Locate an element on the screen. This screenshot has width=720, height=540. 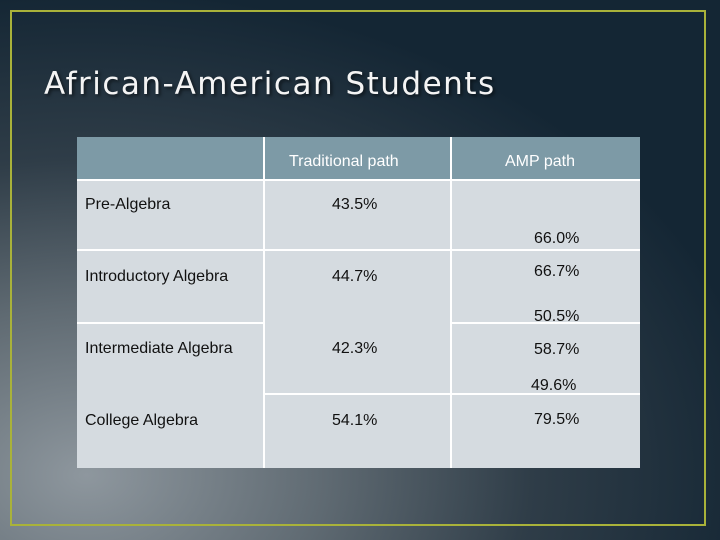
table-header-row is located at coordinates (358, 158).